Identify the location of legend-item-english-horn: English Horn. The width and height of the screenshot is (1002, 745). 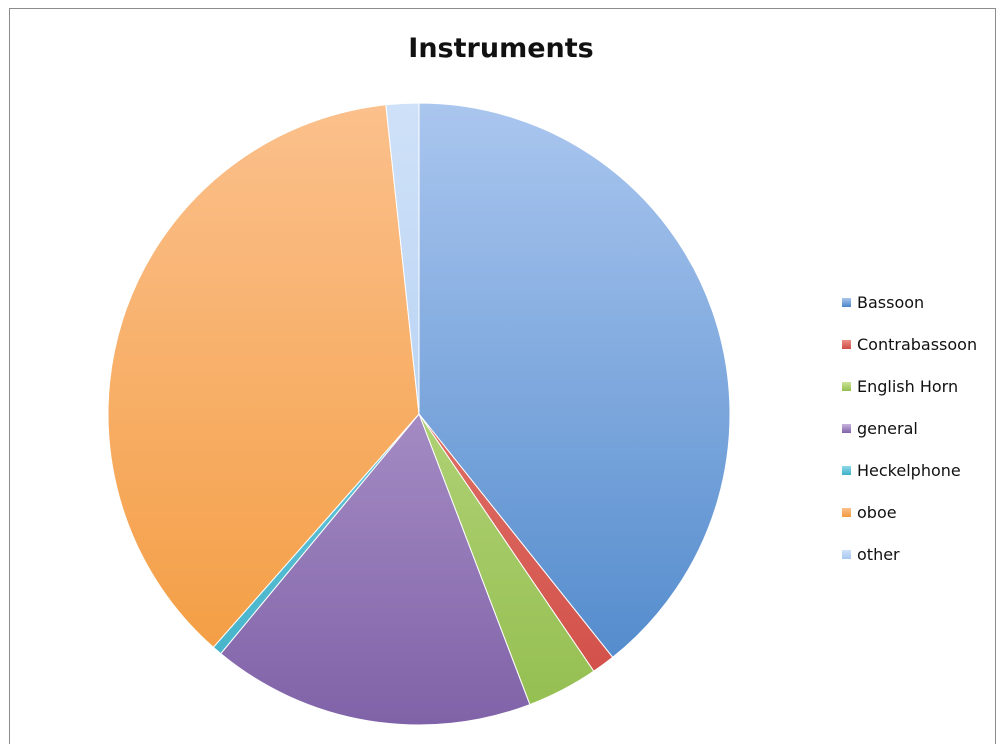
(909, 386).